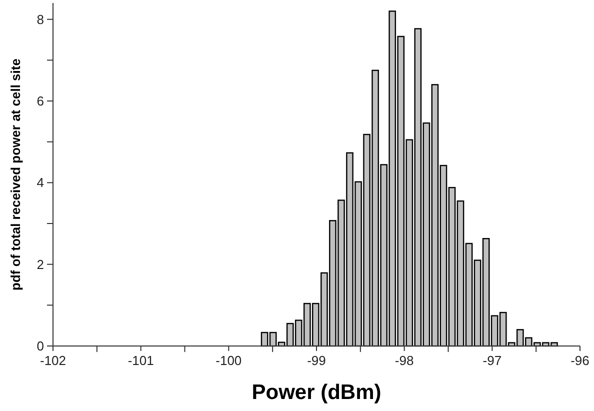 The height and width of the screenshot is (411, 594). Describe the element at coordinates (15, 174) in the screenshot. I see `y-axis-title: pdf of total received power at cell site` at that location.